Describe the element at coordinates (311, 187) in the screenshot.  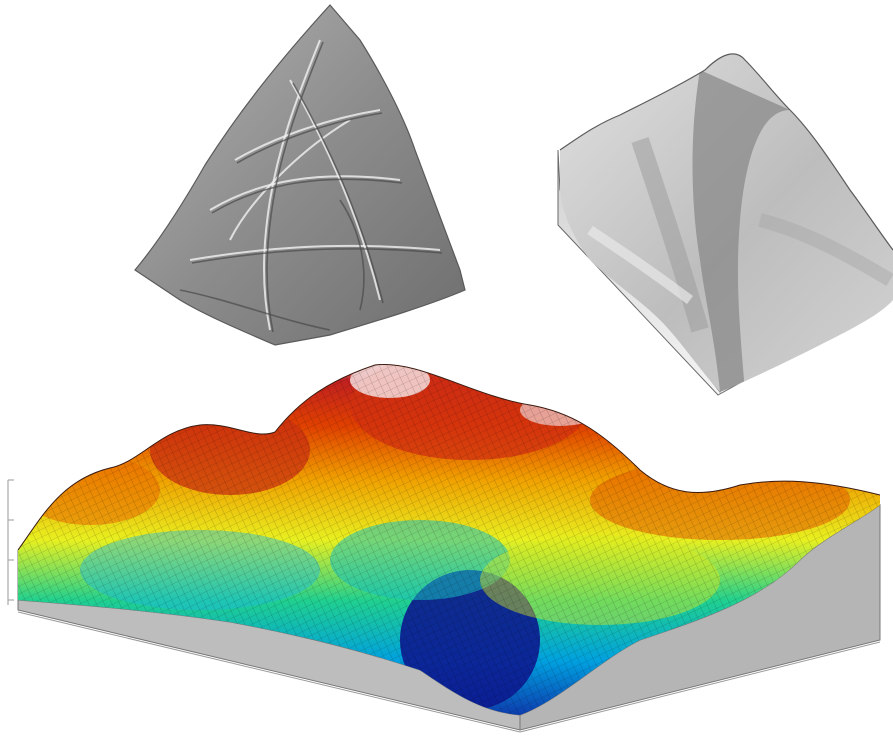
I see `etched-shadow-lines` at that location.